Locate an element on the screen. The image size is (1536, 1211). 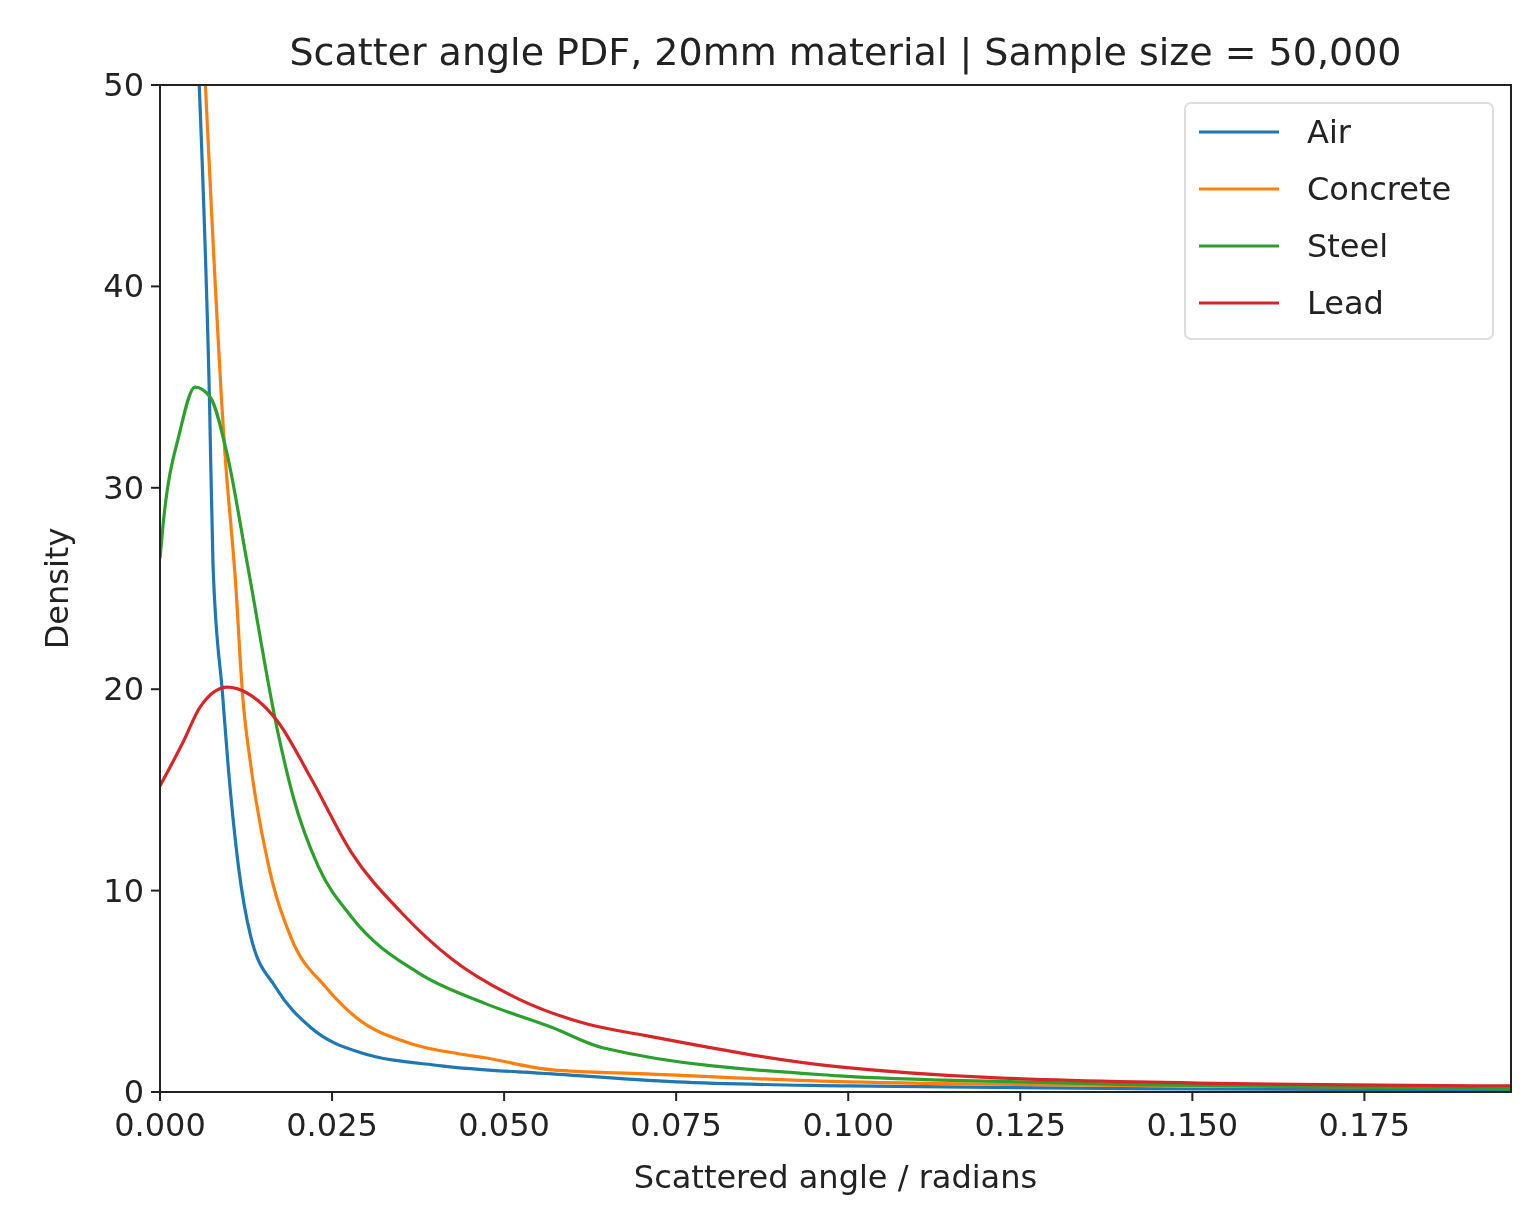
legend-label: Lead is located at coordinates (1345, 303).